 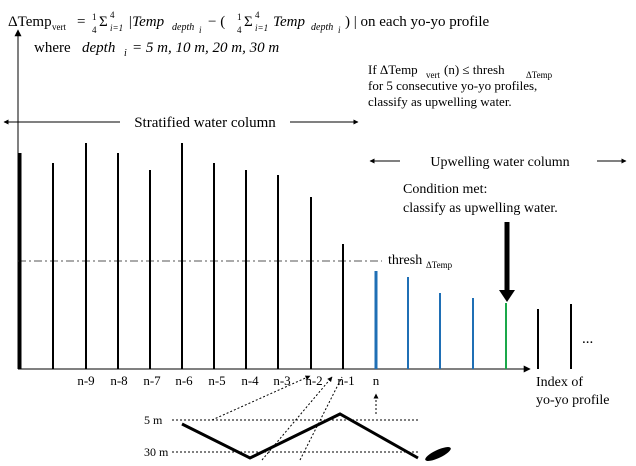 What do you see at coordinates (313, 380) in the screenshot?
I see `x-label: n-2` at bounding box center [313, 380].